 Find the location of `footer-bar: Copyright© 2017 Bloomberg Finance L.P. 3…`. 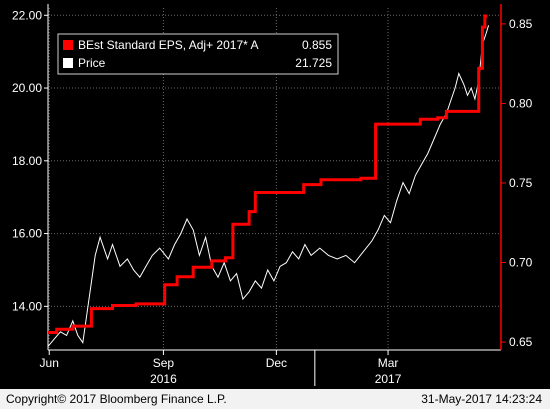

footer-bar: Copyright© 2017 Bloomberg Finance L.P. 3… is located at coordinates (275, 399).